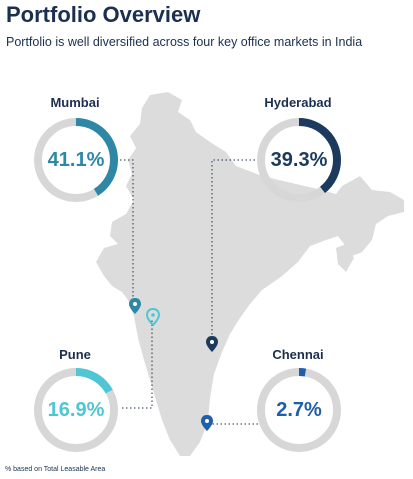  Describe the element at coordinates (153, 317) in the screenshot. I see `pin-icon-pune` at that location.